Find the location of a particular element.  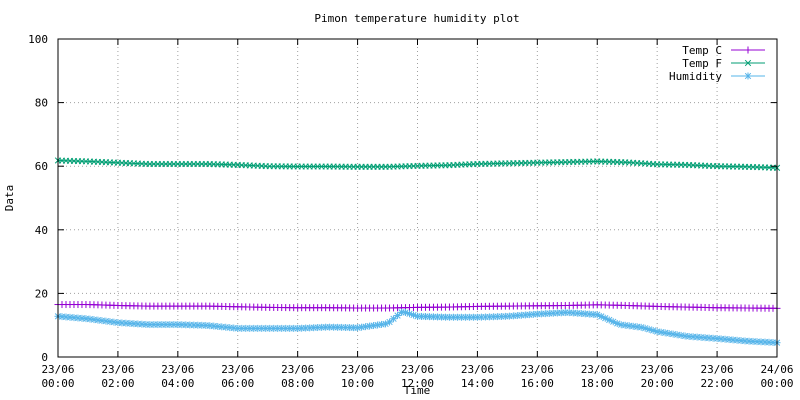

y-axis-label: Data is located at coordinates (9, 198).